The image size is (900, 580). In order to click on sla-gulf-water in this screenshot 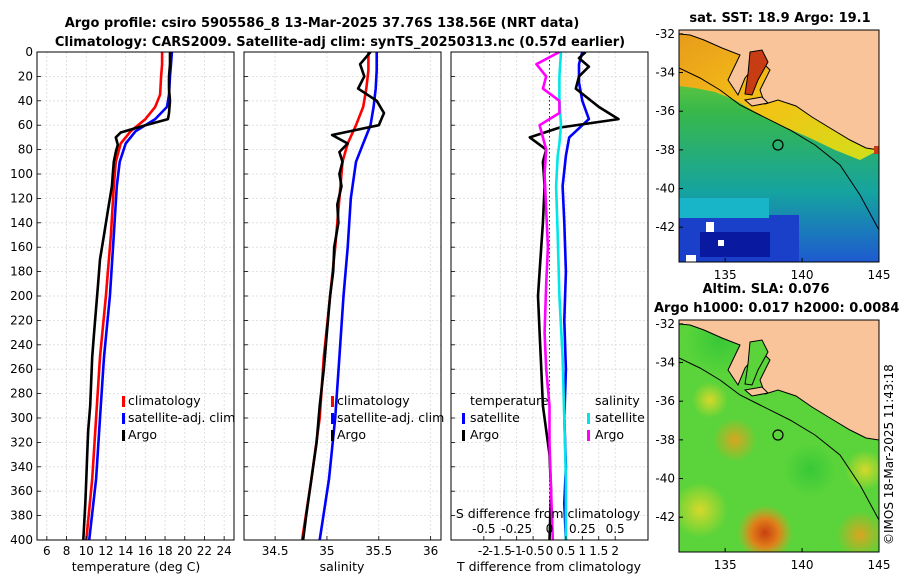, I will do `click(756, 362)`.